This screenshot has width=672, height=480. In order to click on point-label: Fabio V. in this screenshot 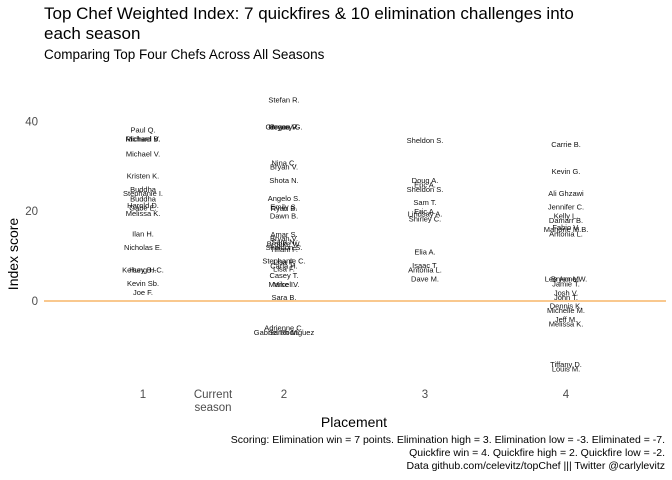, I will do `click(565, 227)`.